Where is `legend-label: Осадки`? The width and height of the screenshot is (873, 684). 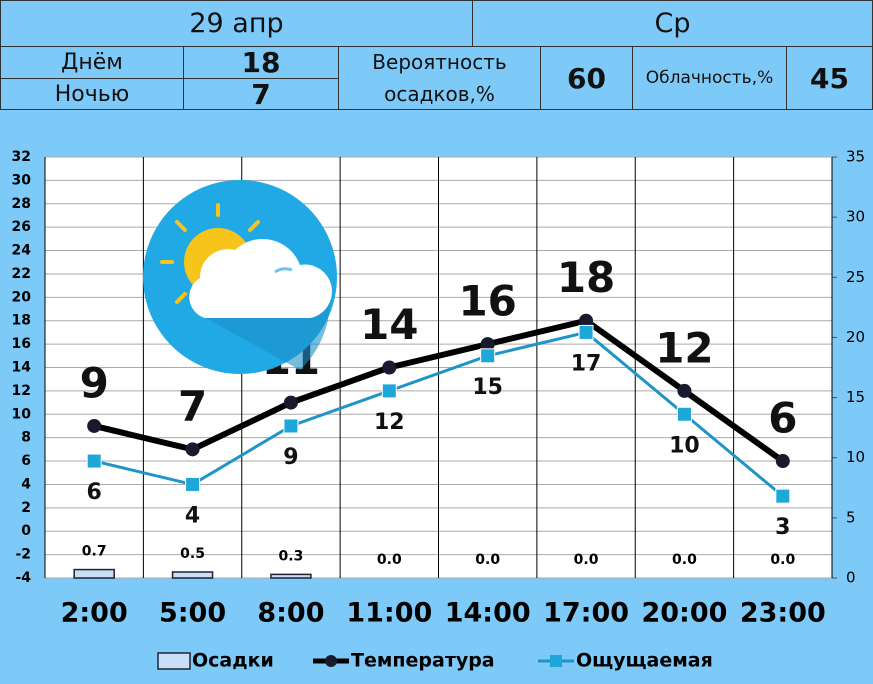 legend-label: Осадки is located at coordinates (233, 661).